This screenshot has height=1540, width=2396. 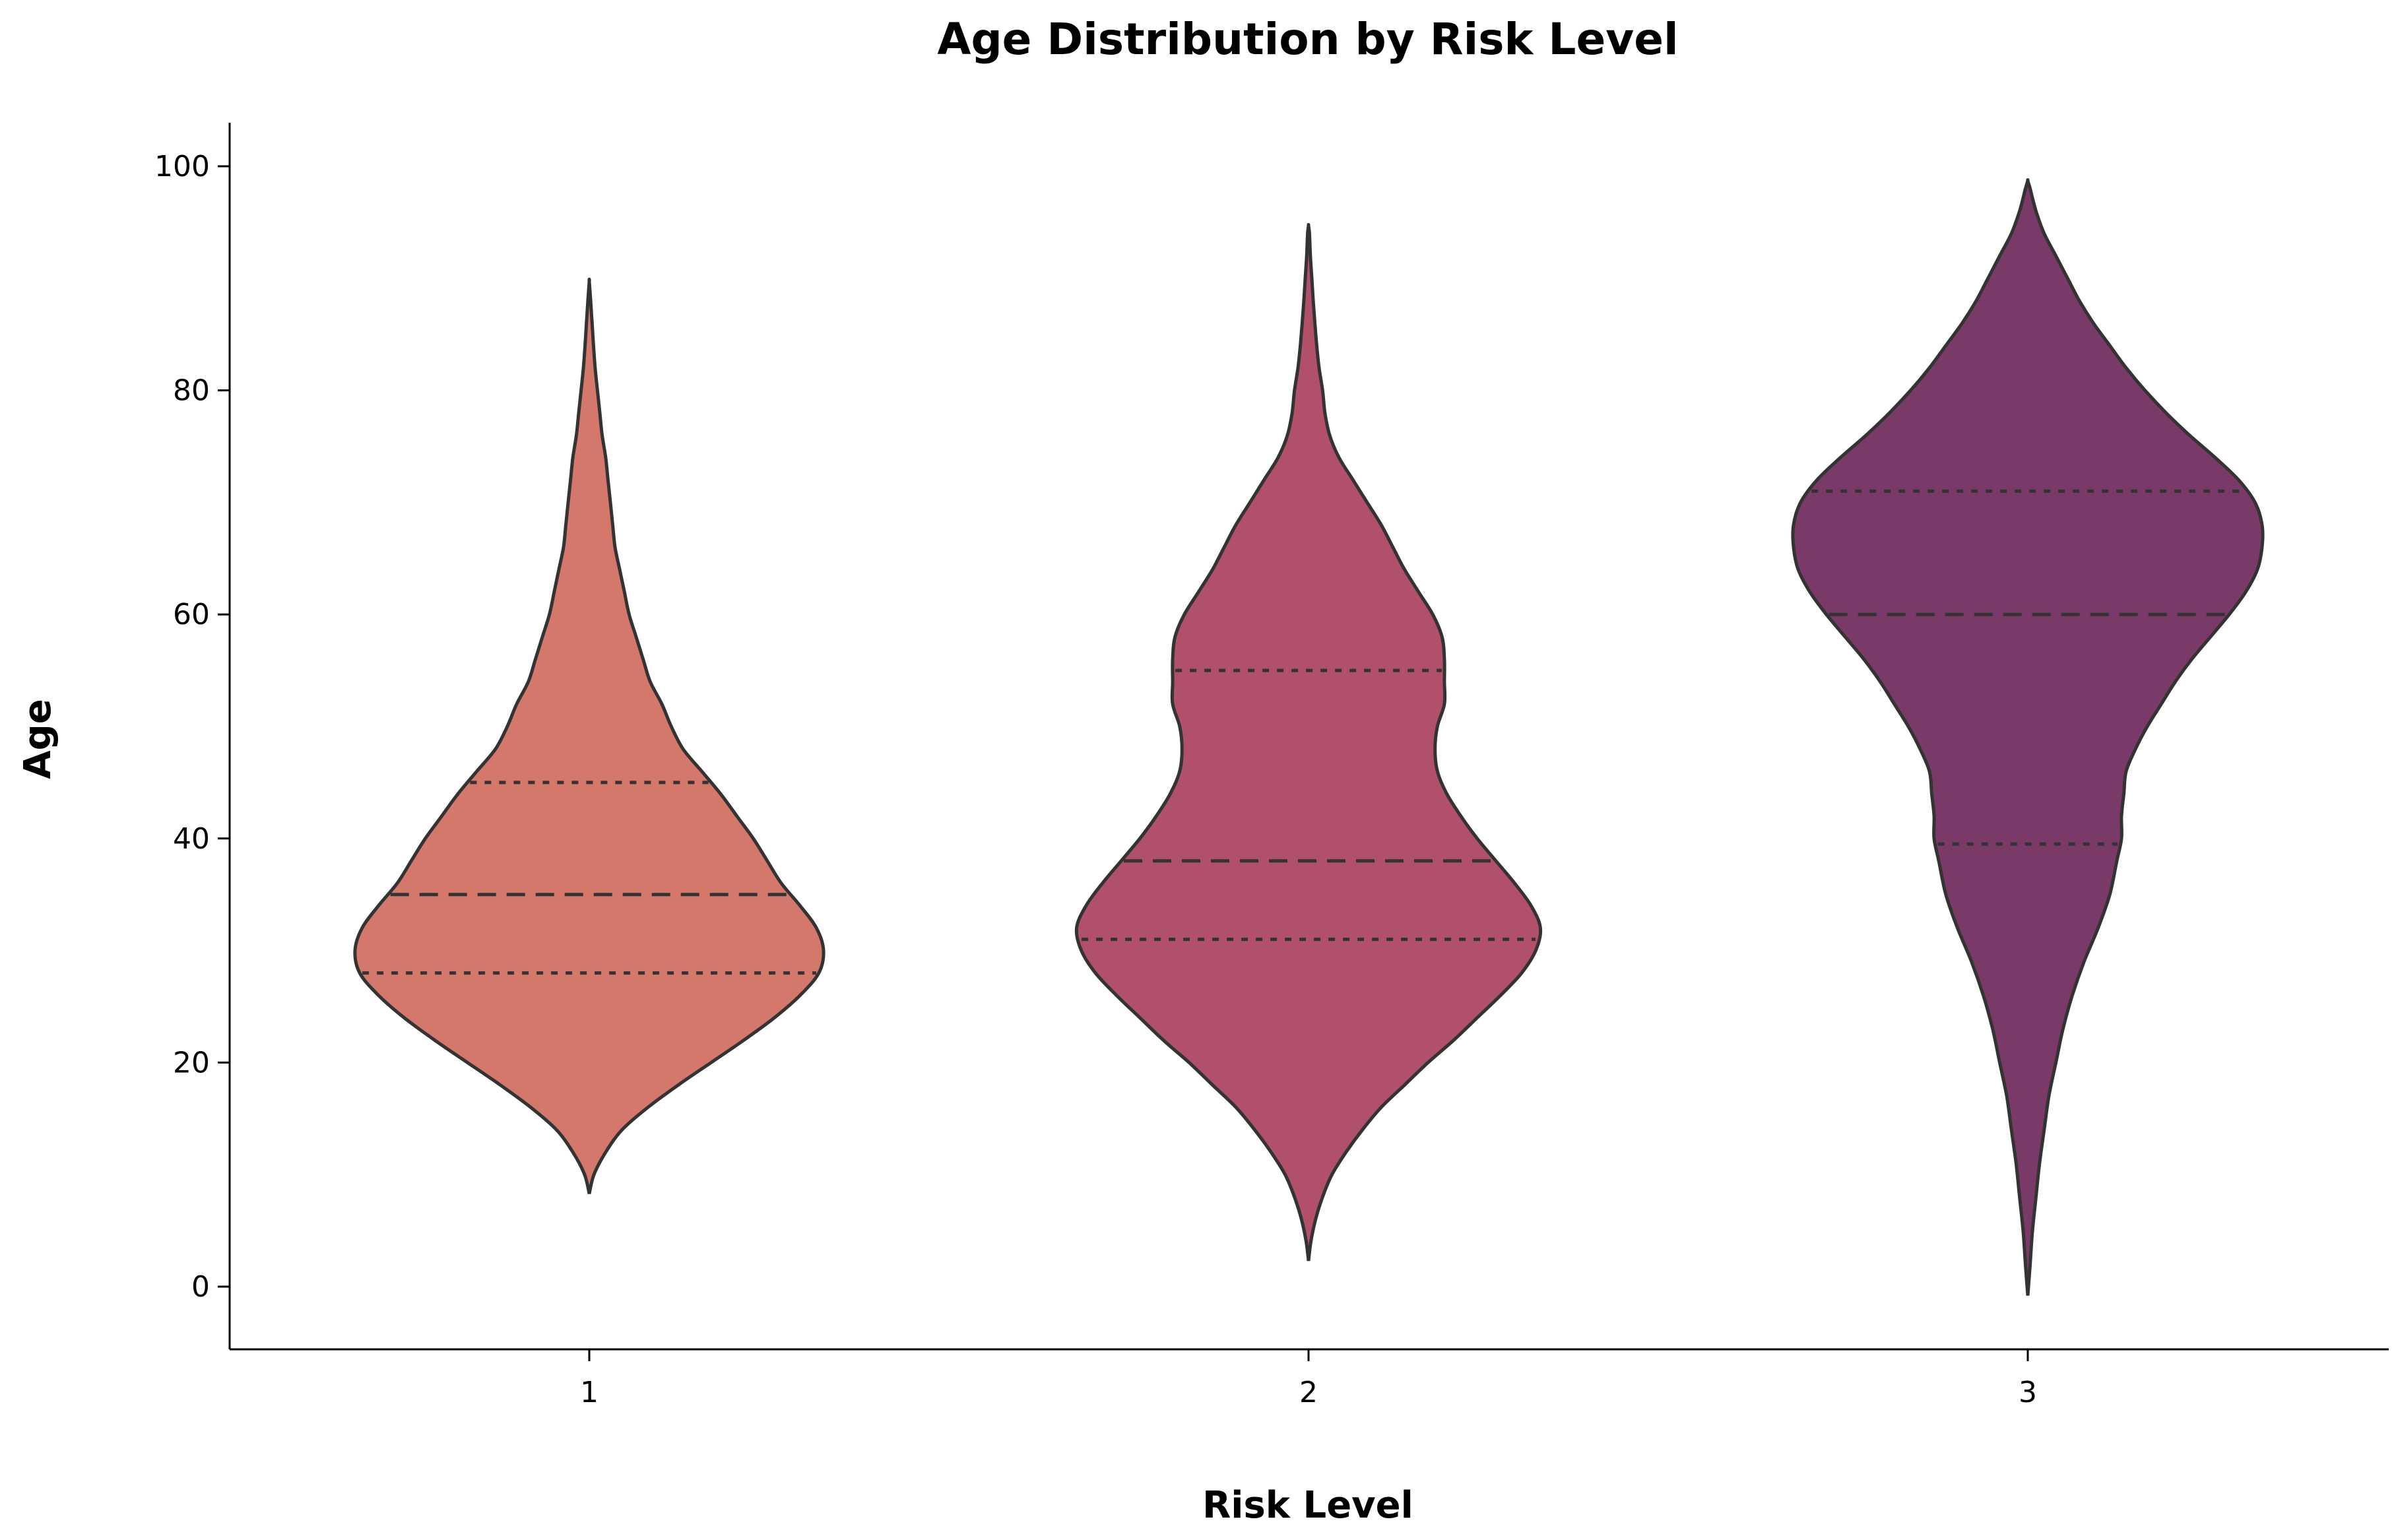 I want to click on chart-title: Age Distribution by Risk Level, so click(x=1307, y=39).